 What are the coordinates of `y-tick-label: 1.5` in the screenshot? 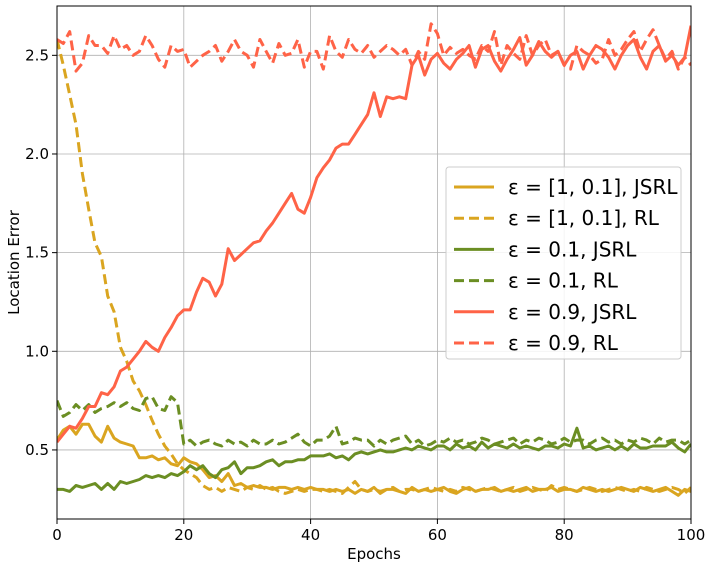 It's located at (37, 253).